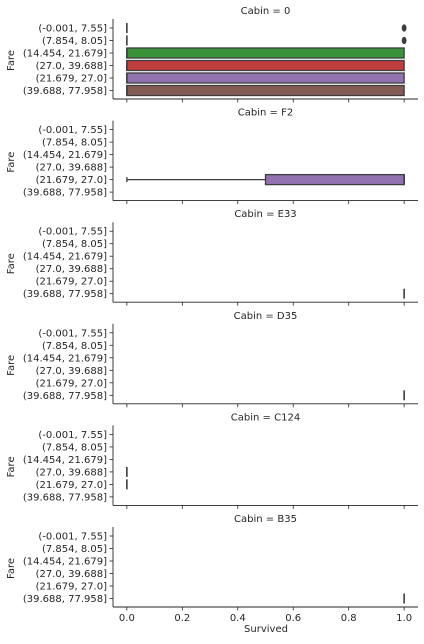  What do you see at coordinates (238, 618) in the screenshot?
I see `x-tick-label: 0.4` at bounding box center [238, 618].